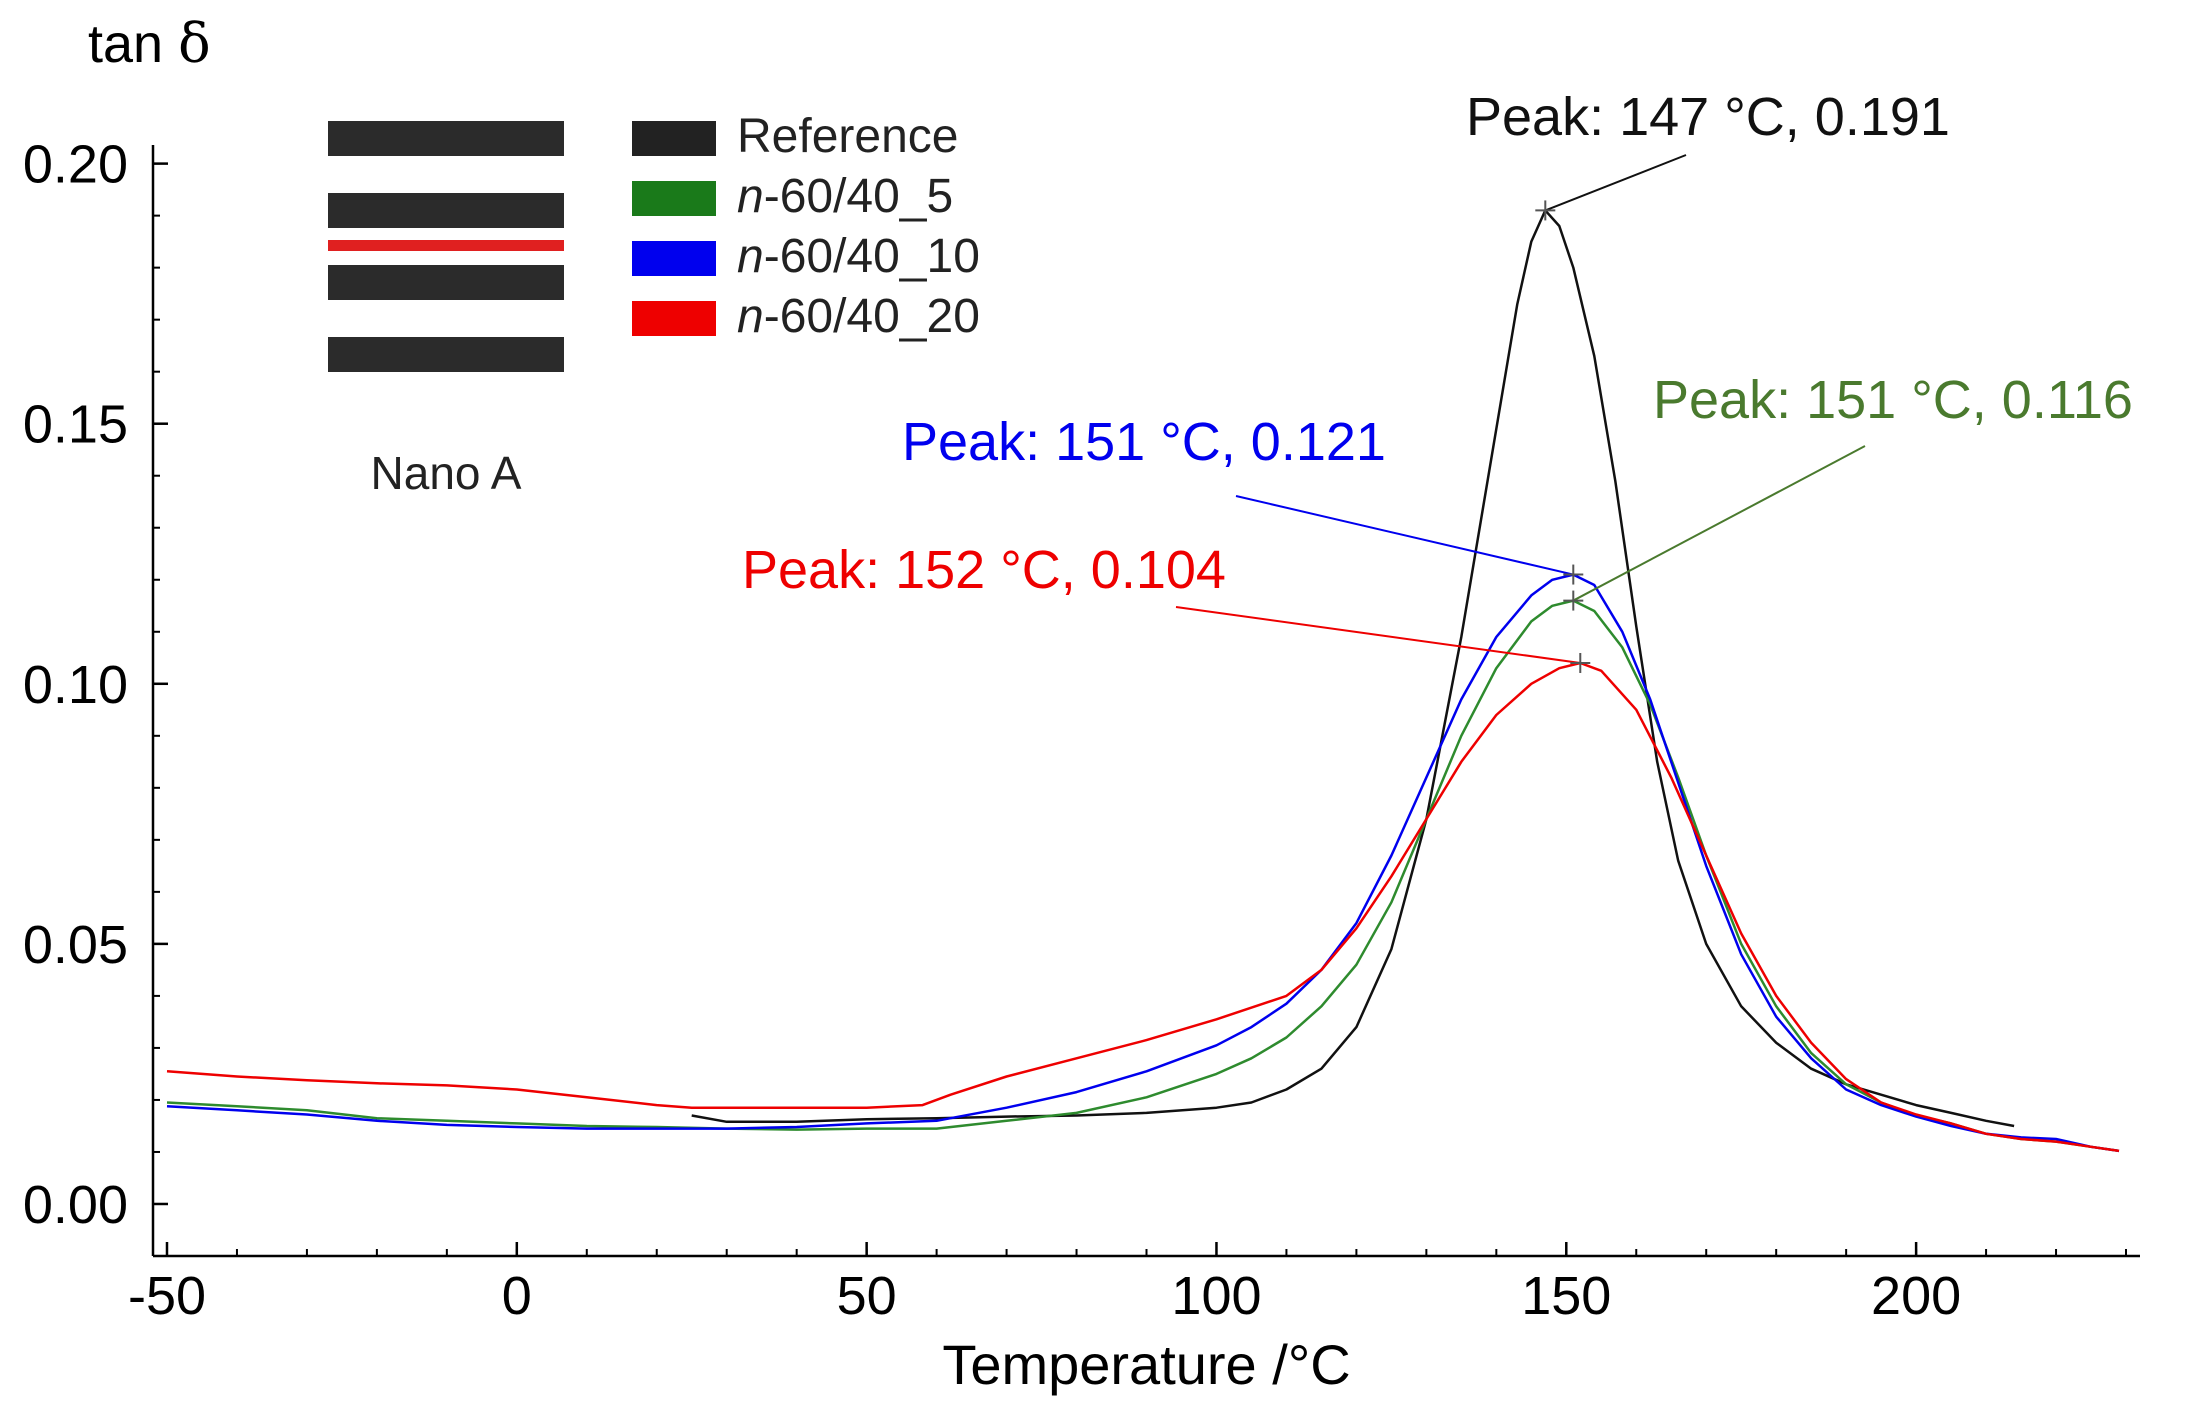 This screenshot has height=1425, width=2187. Describe the element at coordinates (517, 1296) in the screenshot. I see `x-tick-label: 0` at that location.